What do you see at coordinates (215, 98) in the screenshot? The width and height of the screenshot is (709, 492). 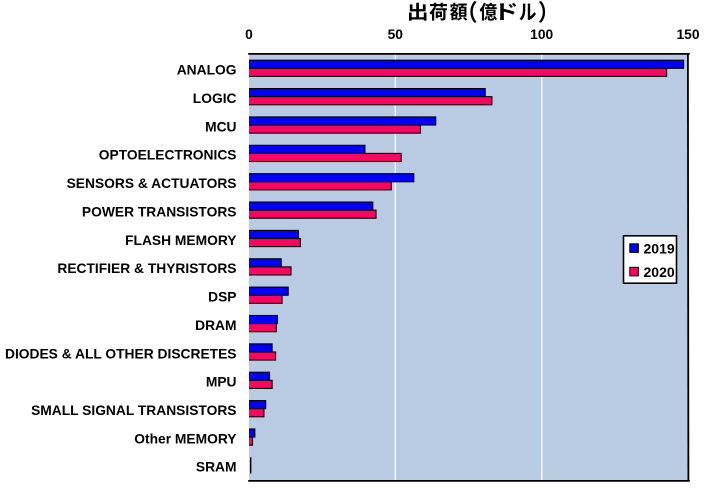 I see `svg-text: LOGIC` at bounding box center [215, 98].